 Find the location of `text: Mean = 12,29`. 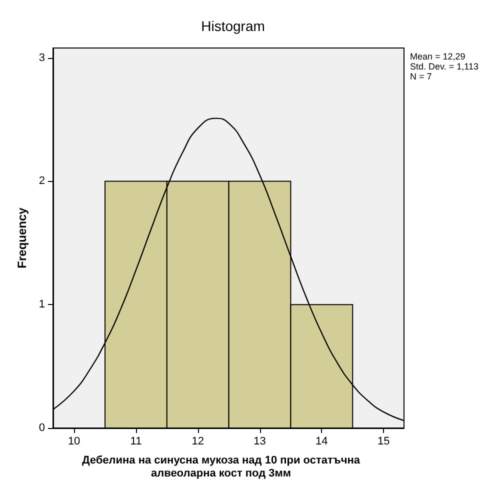

text: Mean = 12,29 is located at coordinates (438, 57).